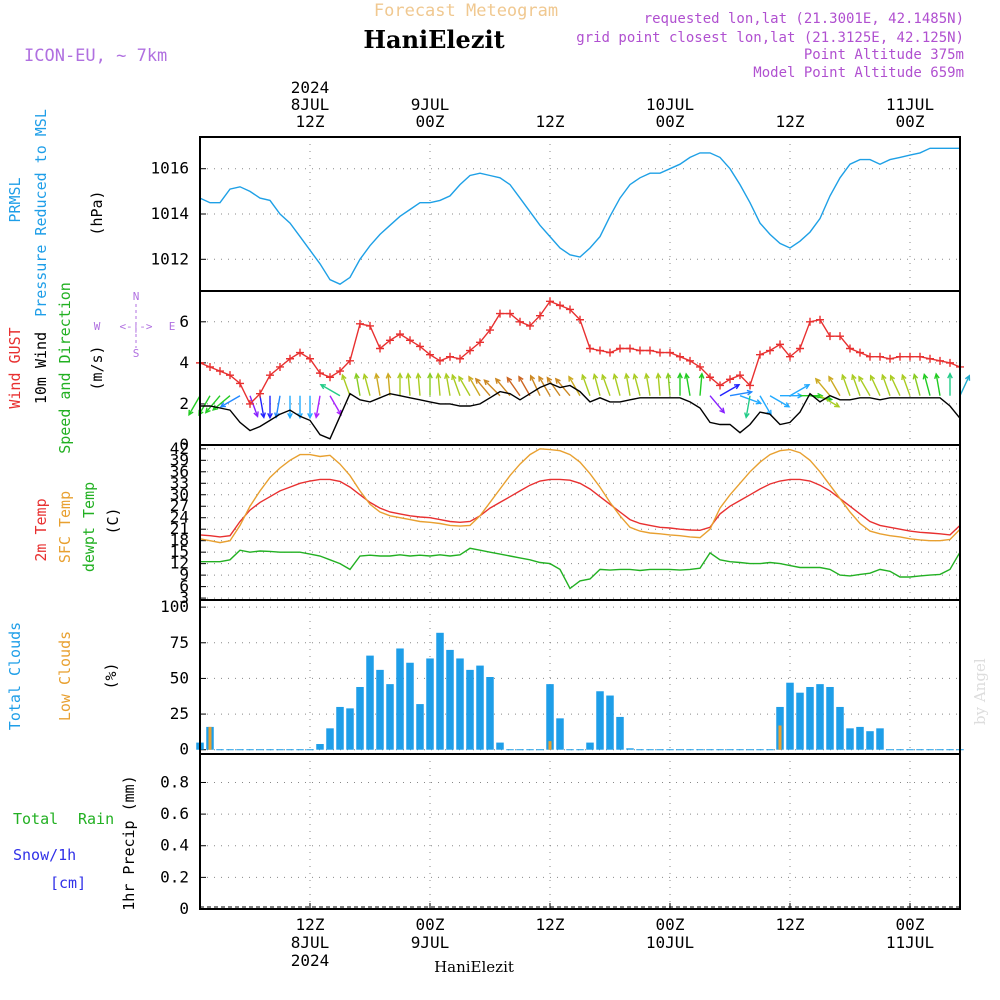 The image size is (1000, 1000). Describe the element at coordinates (169, 213) in the screenshot. I see `y-tick-label: 1014` at that location.